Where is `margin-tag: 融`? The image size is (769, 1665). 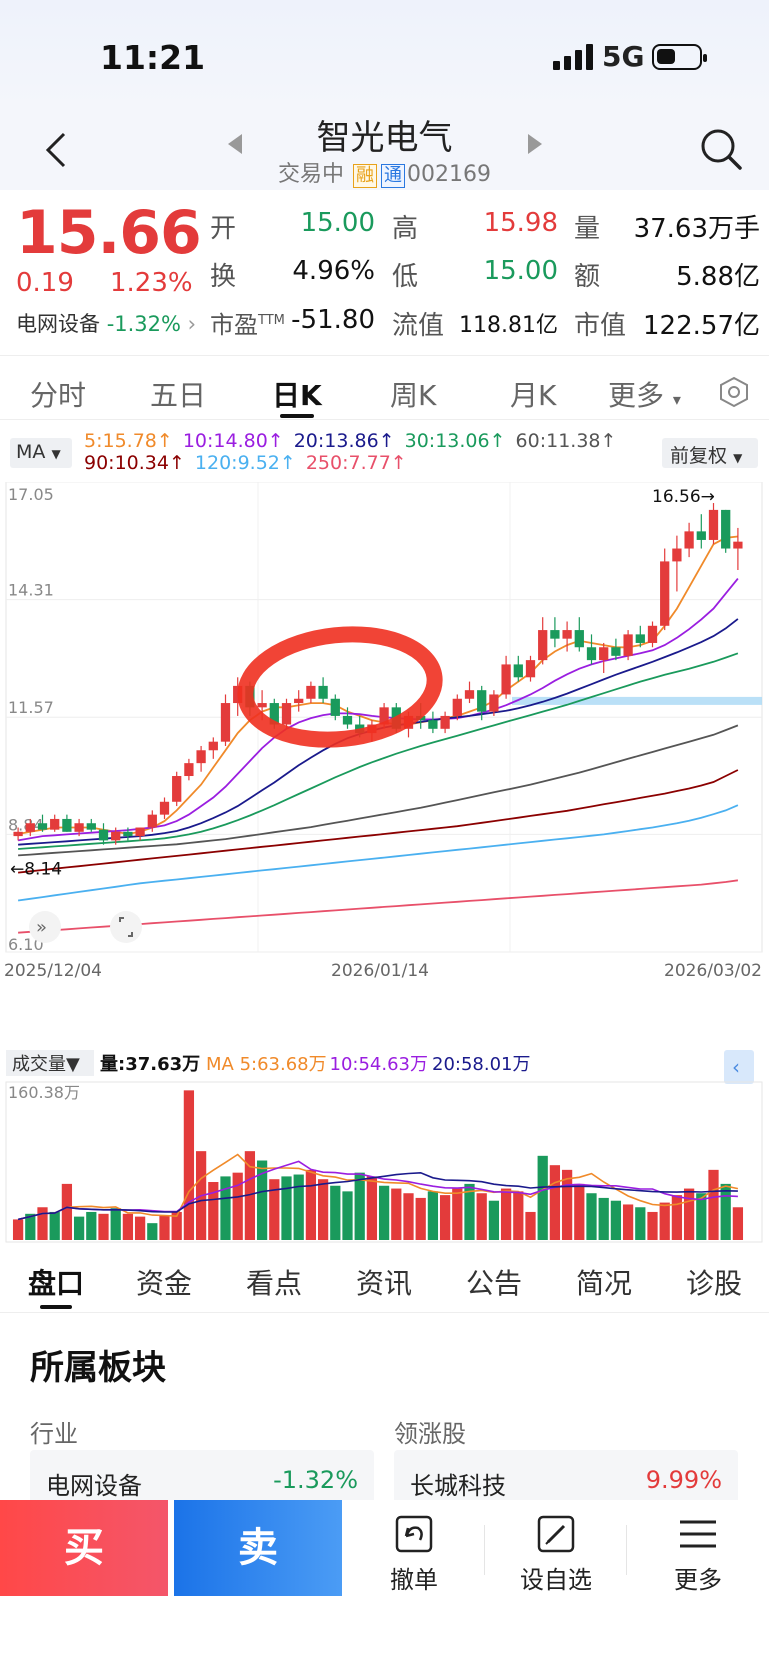
margin-tag: 融 is located at coordinates (365, 176).